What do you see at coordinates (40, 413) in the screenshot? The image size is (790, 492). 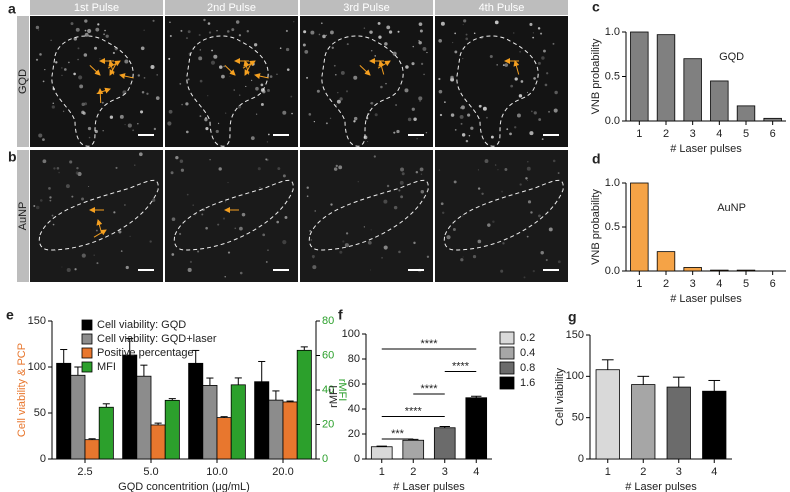 I see `y-tick-label: 50` at bounding box center [40, 413].